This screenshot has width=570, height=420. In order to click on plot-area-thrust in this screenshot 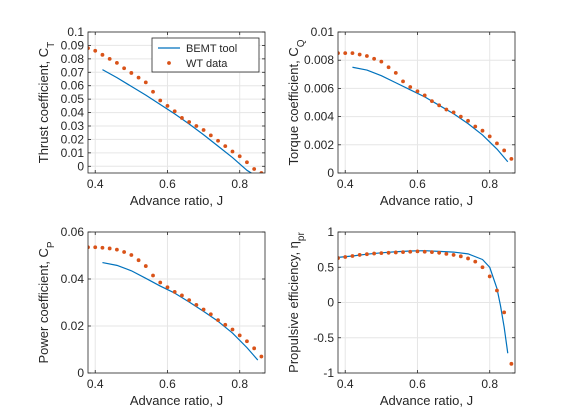, I will do `click(176, 109)`.